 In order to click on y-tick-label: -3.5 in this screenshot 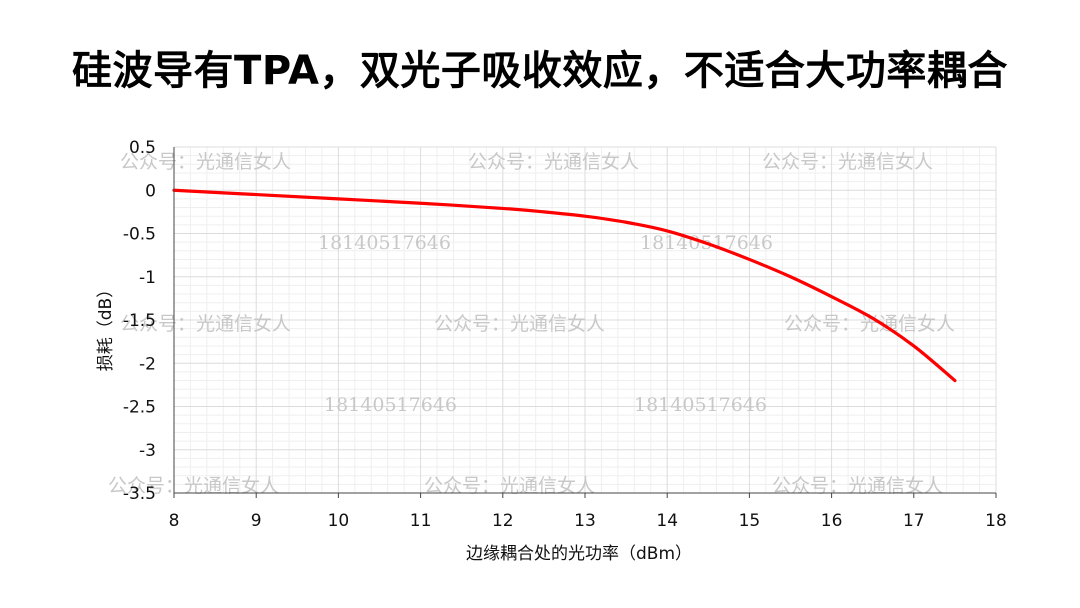, I will do `click(139, 494)`.